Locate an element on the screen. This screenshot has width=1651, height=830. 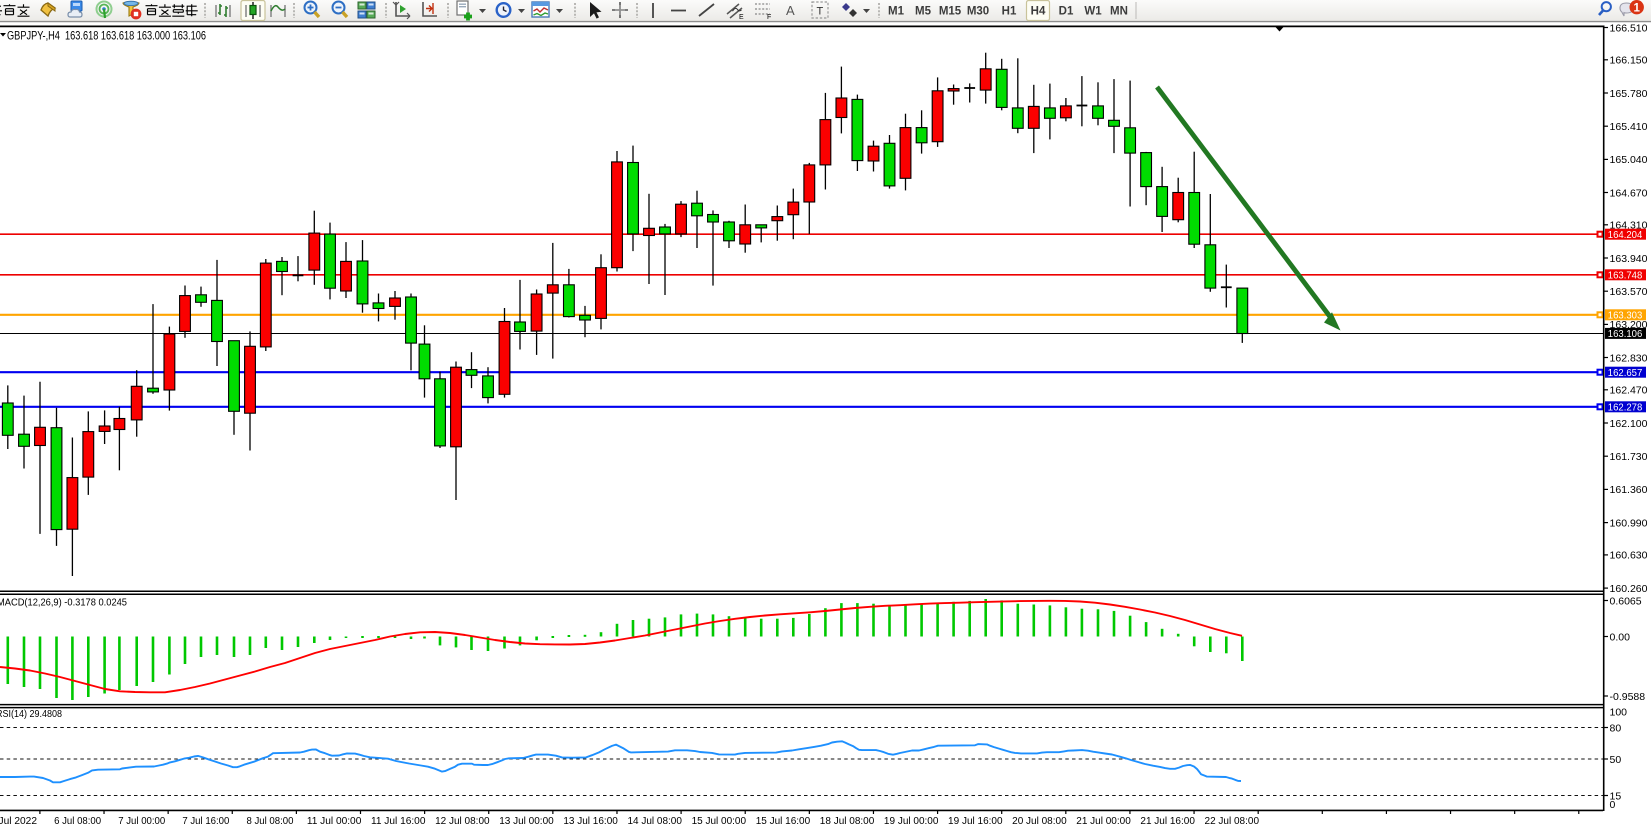
svg-text: 165.410 is located at coordinates (1629, 127).